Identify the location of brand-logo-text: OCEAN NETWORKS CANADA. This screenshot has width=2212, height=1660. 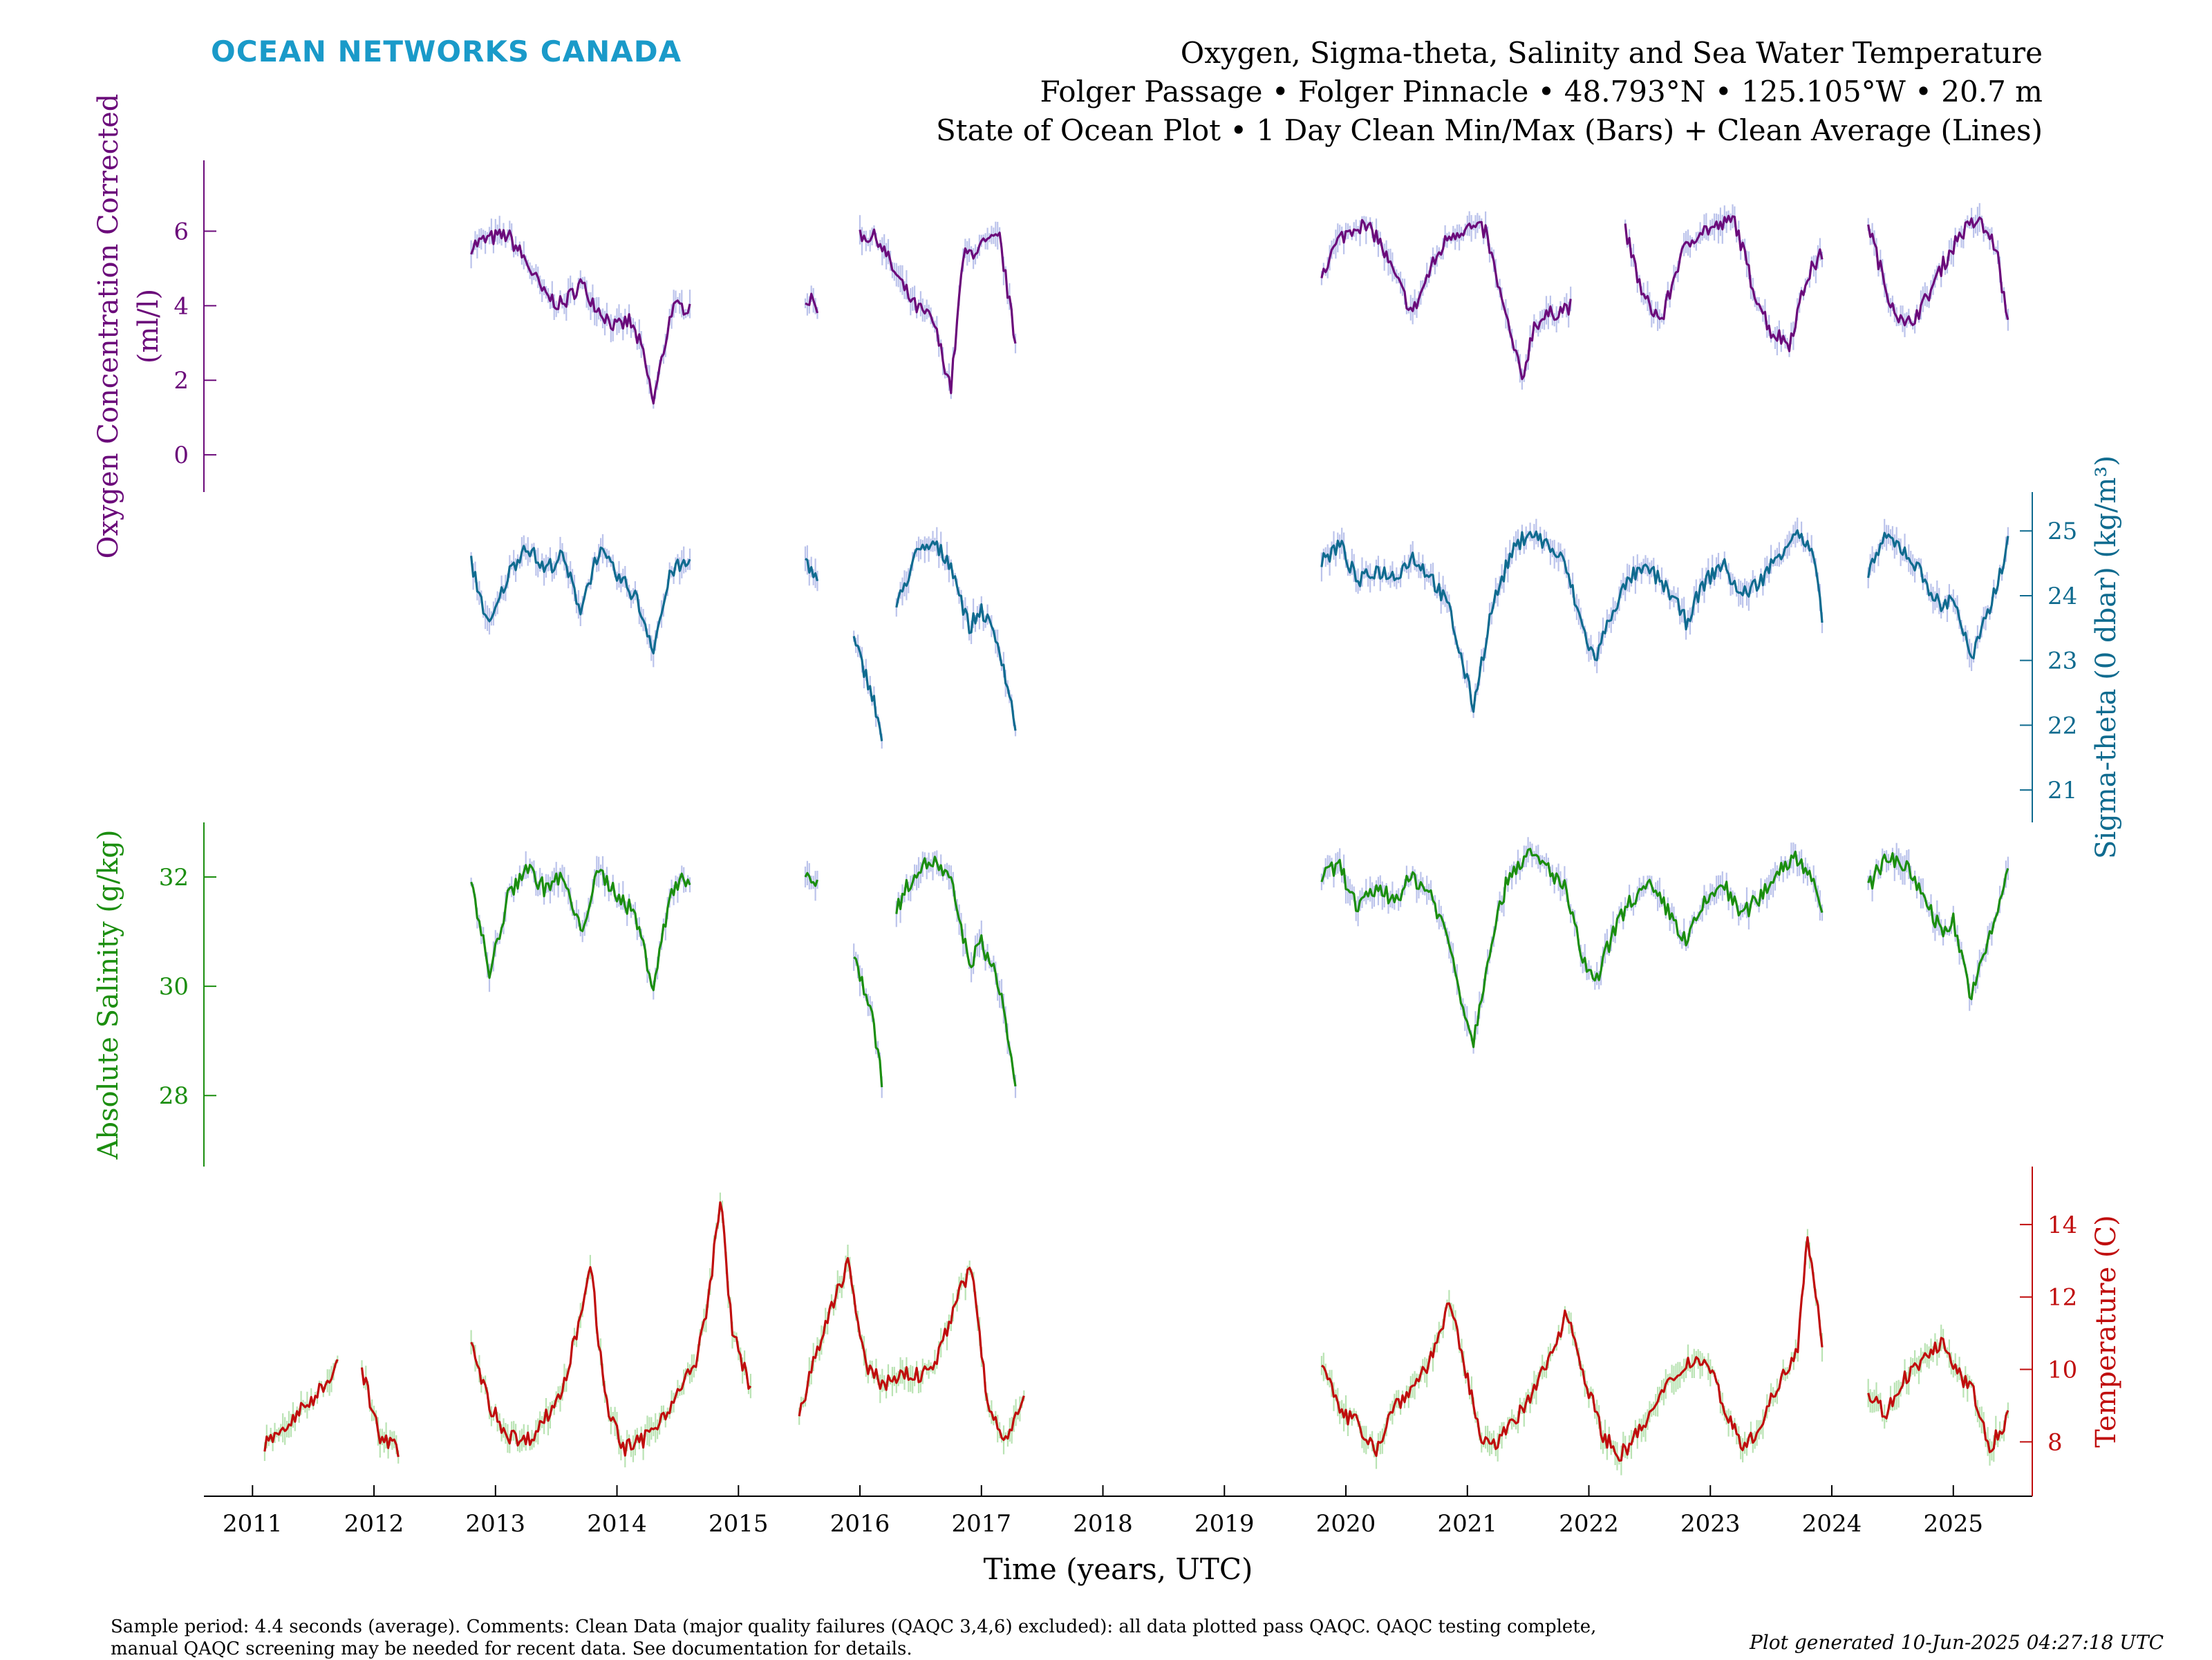
(446, 51).